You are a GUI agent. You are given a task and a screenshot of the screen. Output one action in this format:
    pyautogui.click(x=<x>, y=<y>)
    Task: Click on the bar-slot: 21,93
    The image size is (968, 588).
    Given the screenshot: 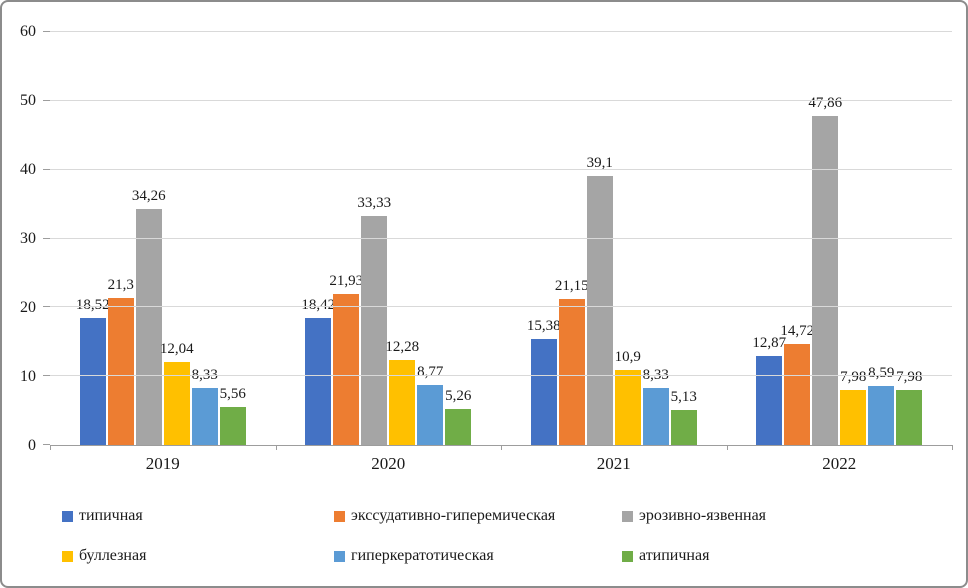 What is the action you would take?
    pyautogui.click(x=346, y=238)
    